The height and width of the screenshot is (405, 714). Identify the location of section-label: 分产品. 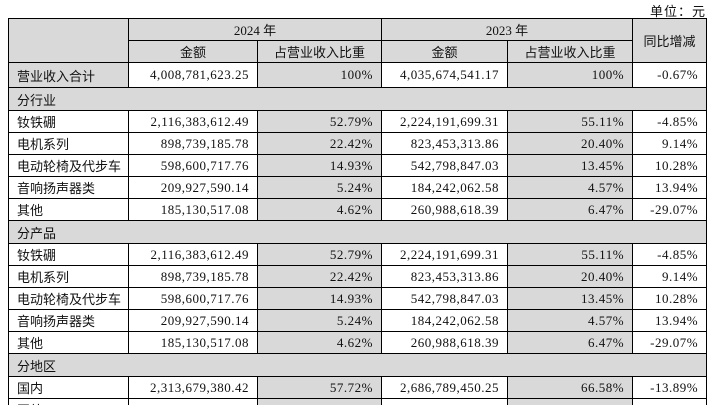
(357, 232).